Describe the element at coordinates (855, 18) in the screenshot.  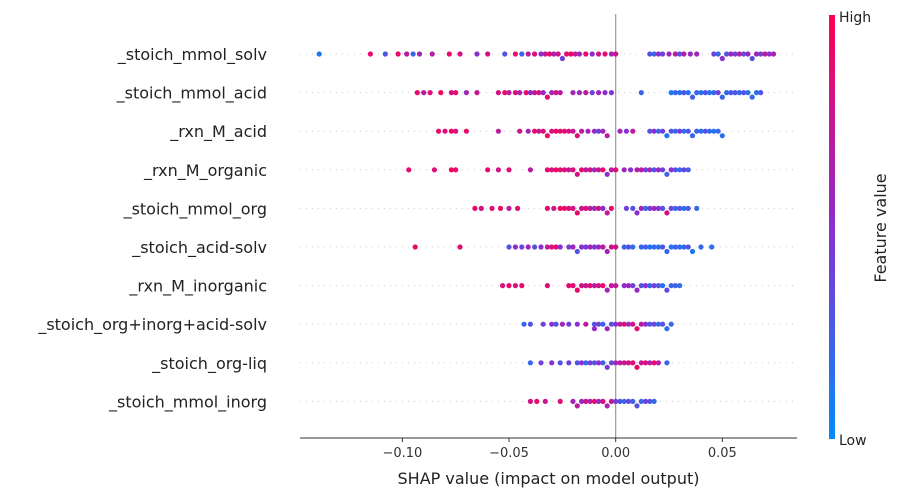
I see `colorbar-high-label: High` at that location.